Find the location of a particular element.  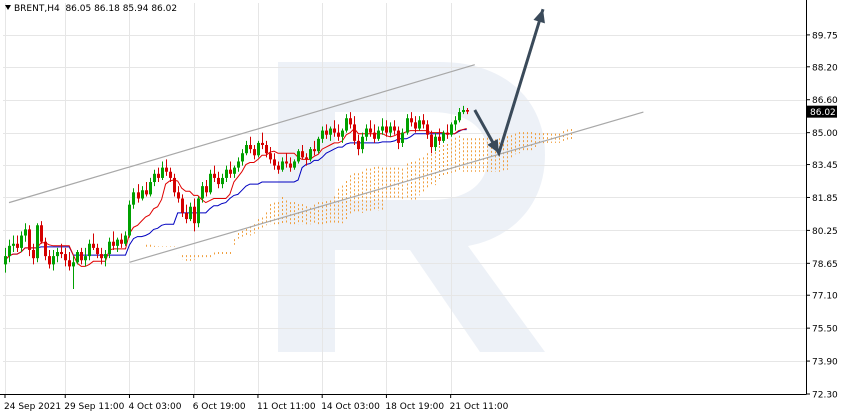

x-tick-label: 4 Oct 03:00 is located at coordinates (154, 407).